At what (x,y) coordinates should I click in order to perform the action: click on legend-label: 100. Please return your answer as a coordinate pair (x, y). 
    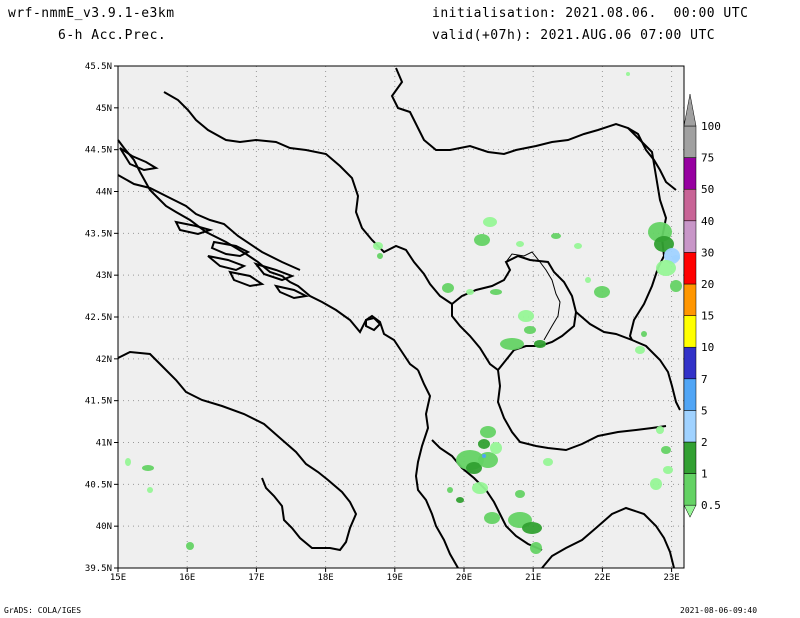
    Looking at the image, I should click on (711, 126).